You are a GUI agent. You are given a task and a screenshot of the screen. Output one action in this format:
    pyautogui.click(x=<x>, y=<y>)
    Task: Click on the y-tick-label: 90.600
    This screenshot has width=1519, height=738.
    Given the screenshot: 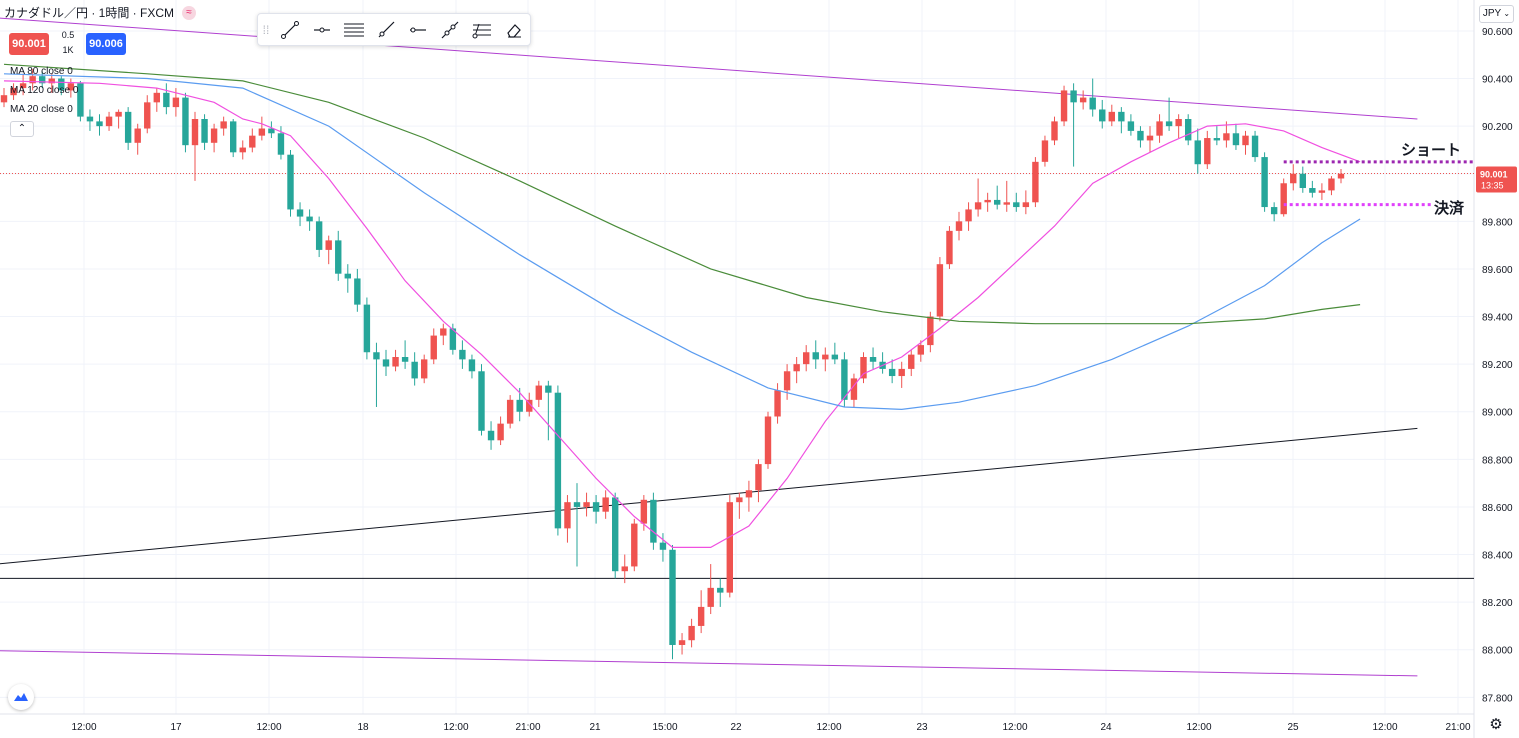 What is the action you would take?
    pyautogui.click(x=1497, y=32)
    